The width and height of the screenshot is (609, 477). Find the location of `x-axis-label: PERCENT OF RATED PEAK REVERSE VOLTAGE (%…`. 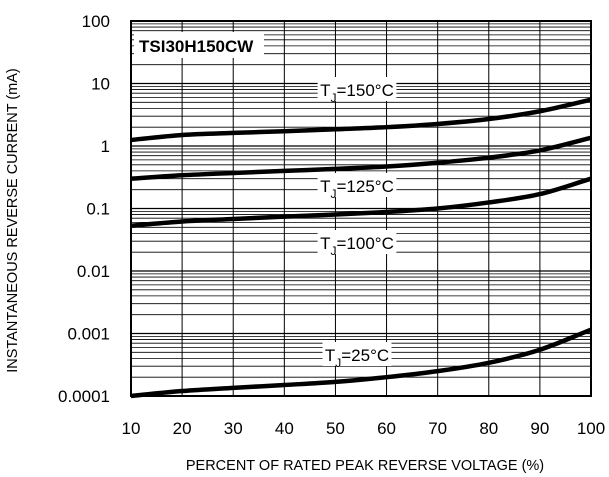

x-axis-label: PERCENT OF RATED PEAK REVERSE VOLTAGE (%… is located at coordinates (365, 466).